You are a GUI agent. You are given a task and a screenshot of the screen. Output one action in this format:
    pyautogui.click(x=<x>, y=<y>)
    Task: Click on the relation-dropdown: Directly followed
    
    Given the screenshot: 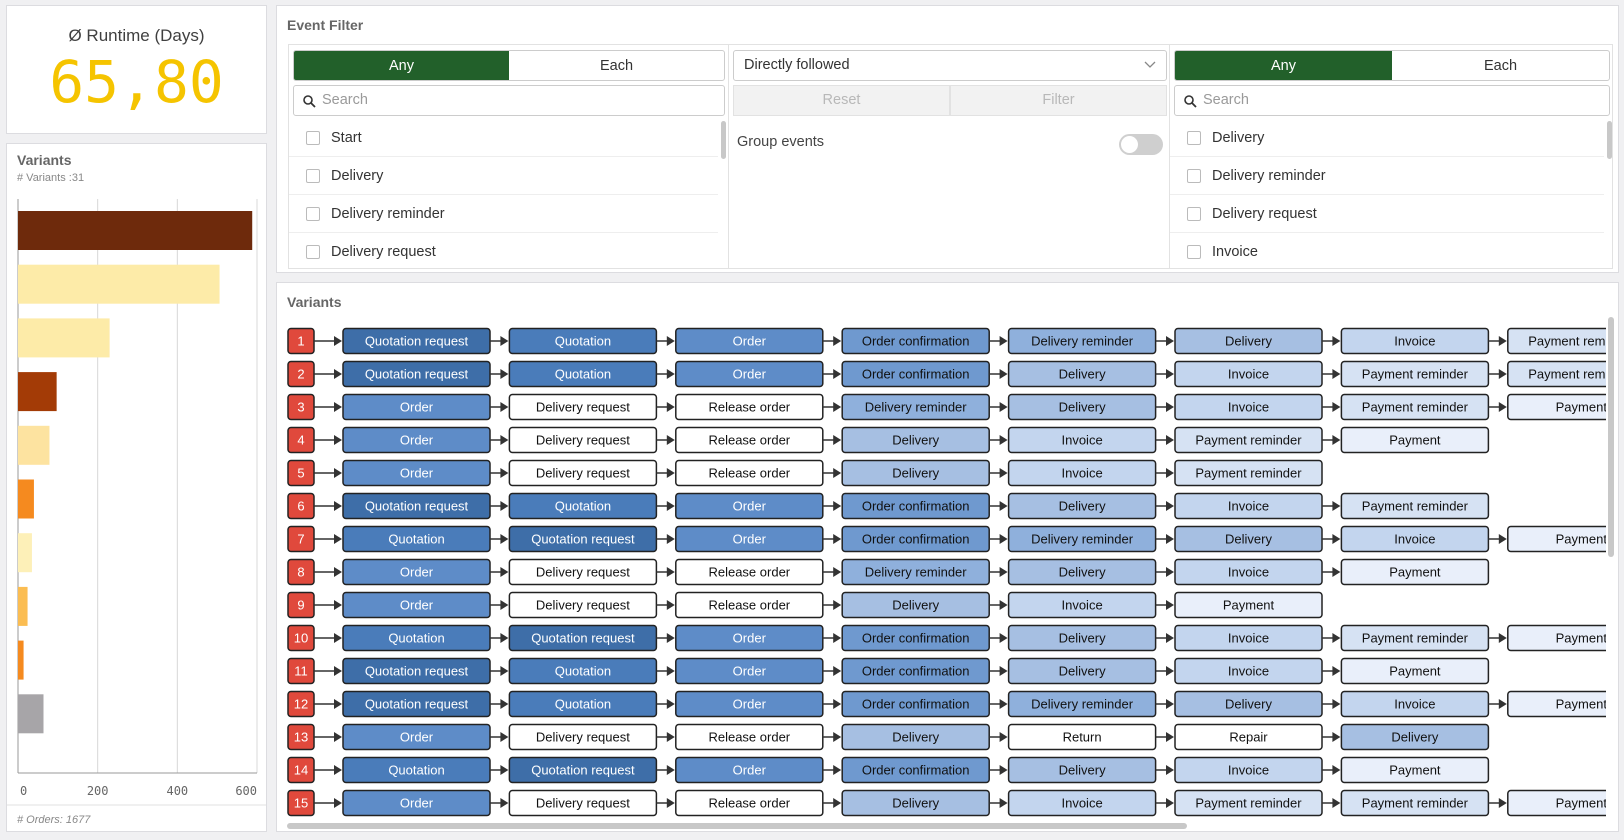 What is the action you would take?
    pyautogui.click(x=950, y=65)
    